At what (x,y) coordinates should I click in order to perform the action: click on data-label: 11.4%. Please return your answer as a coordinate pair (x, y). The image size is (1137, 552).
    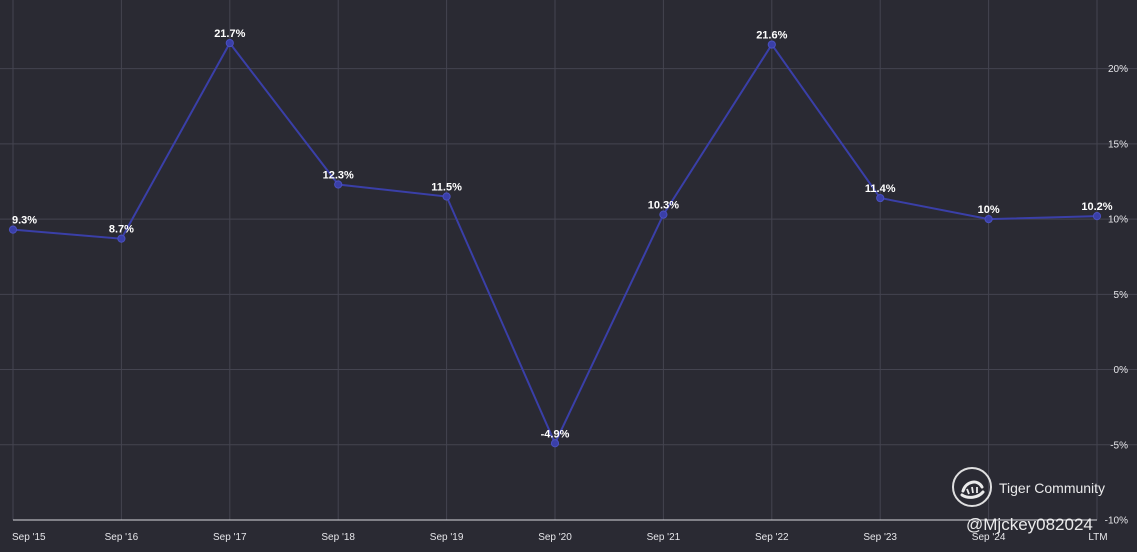
    Looking at the image, I should click on (880, 189).